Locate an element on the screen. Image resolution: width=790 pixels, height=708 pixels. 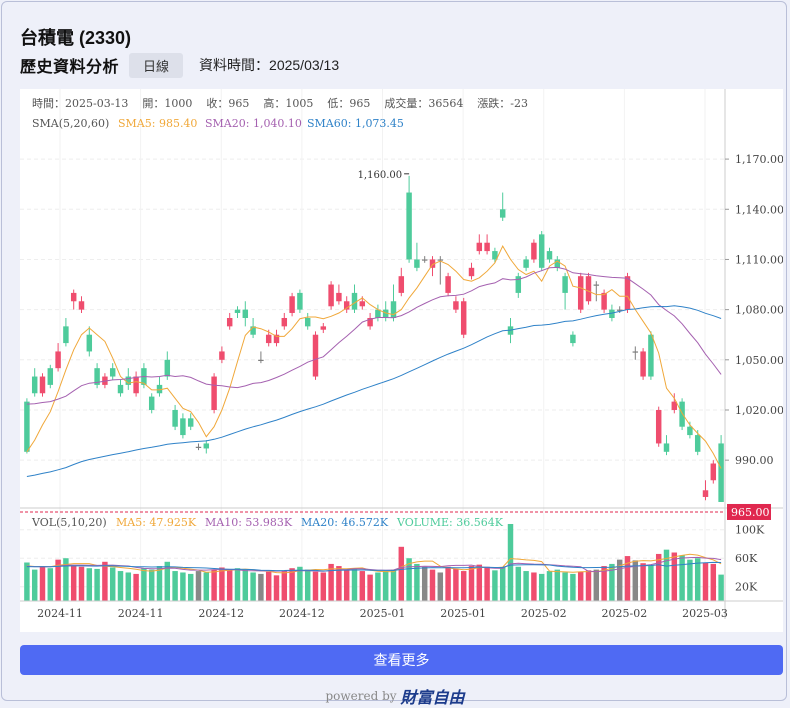
sma5-label: SMA5: 985.40 is located at coordinates (157, 123).